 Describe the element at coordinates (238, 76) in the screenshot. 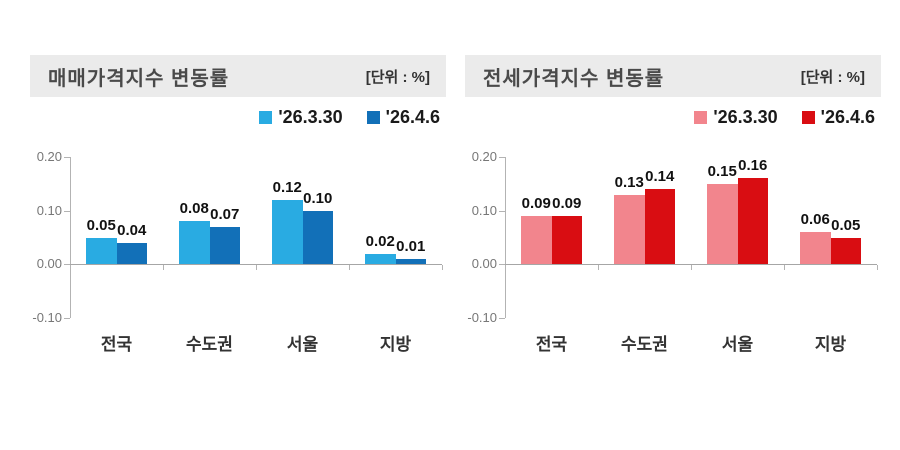

I see `panel-header: 매매가격지수 변동률 [단위 : %]` at that location.